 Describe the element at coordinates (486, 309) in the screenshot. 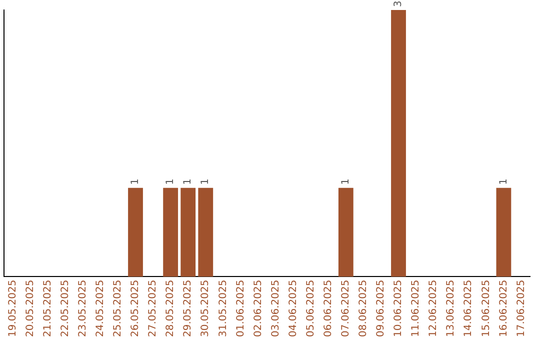

I see `x-tick-label: 15.06.2025` at that location.